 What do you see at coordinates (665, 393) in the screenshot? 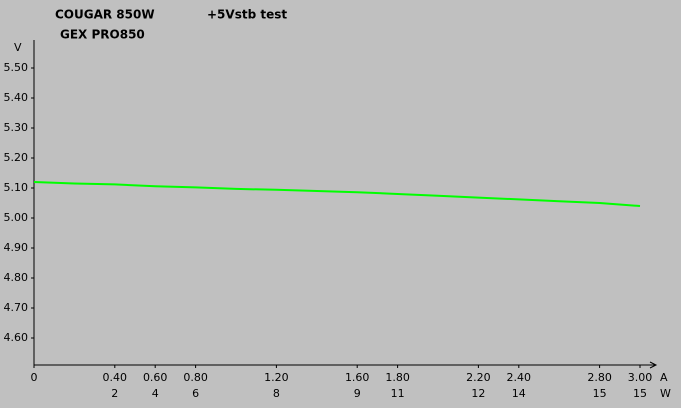
I see `x2-unit: W` at bounding box center [665, 393].